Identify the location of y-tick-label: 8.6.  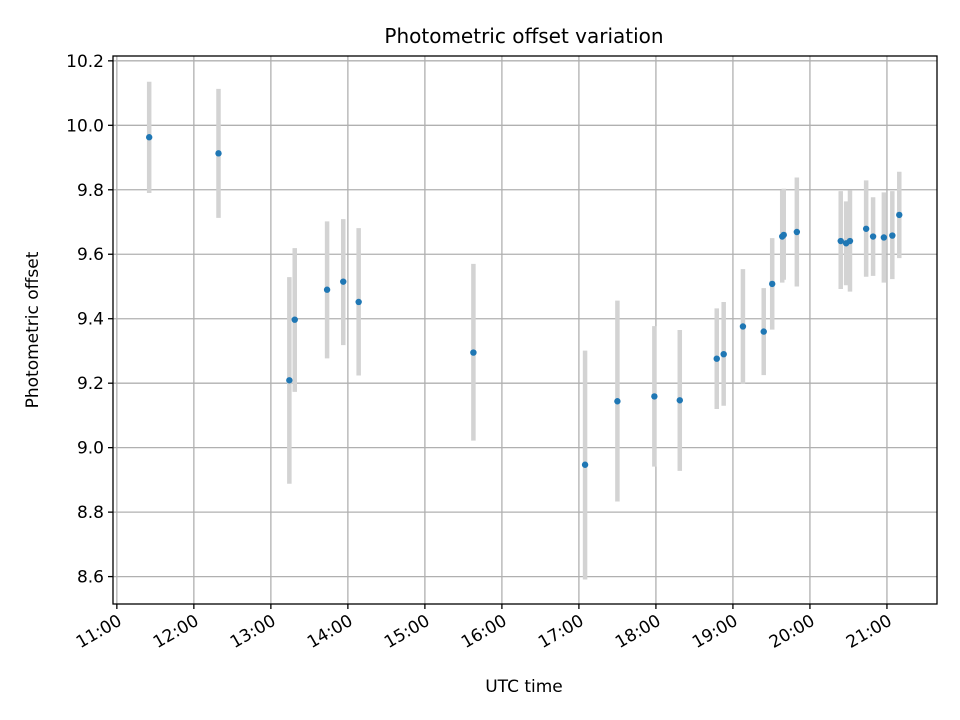
(90, 578).